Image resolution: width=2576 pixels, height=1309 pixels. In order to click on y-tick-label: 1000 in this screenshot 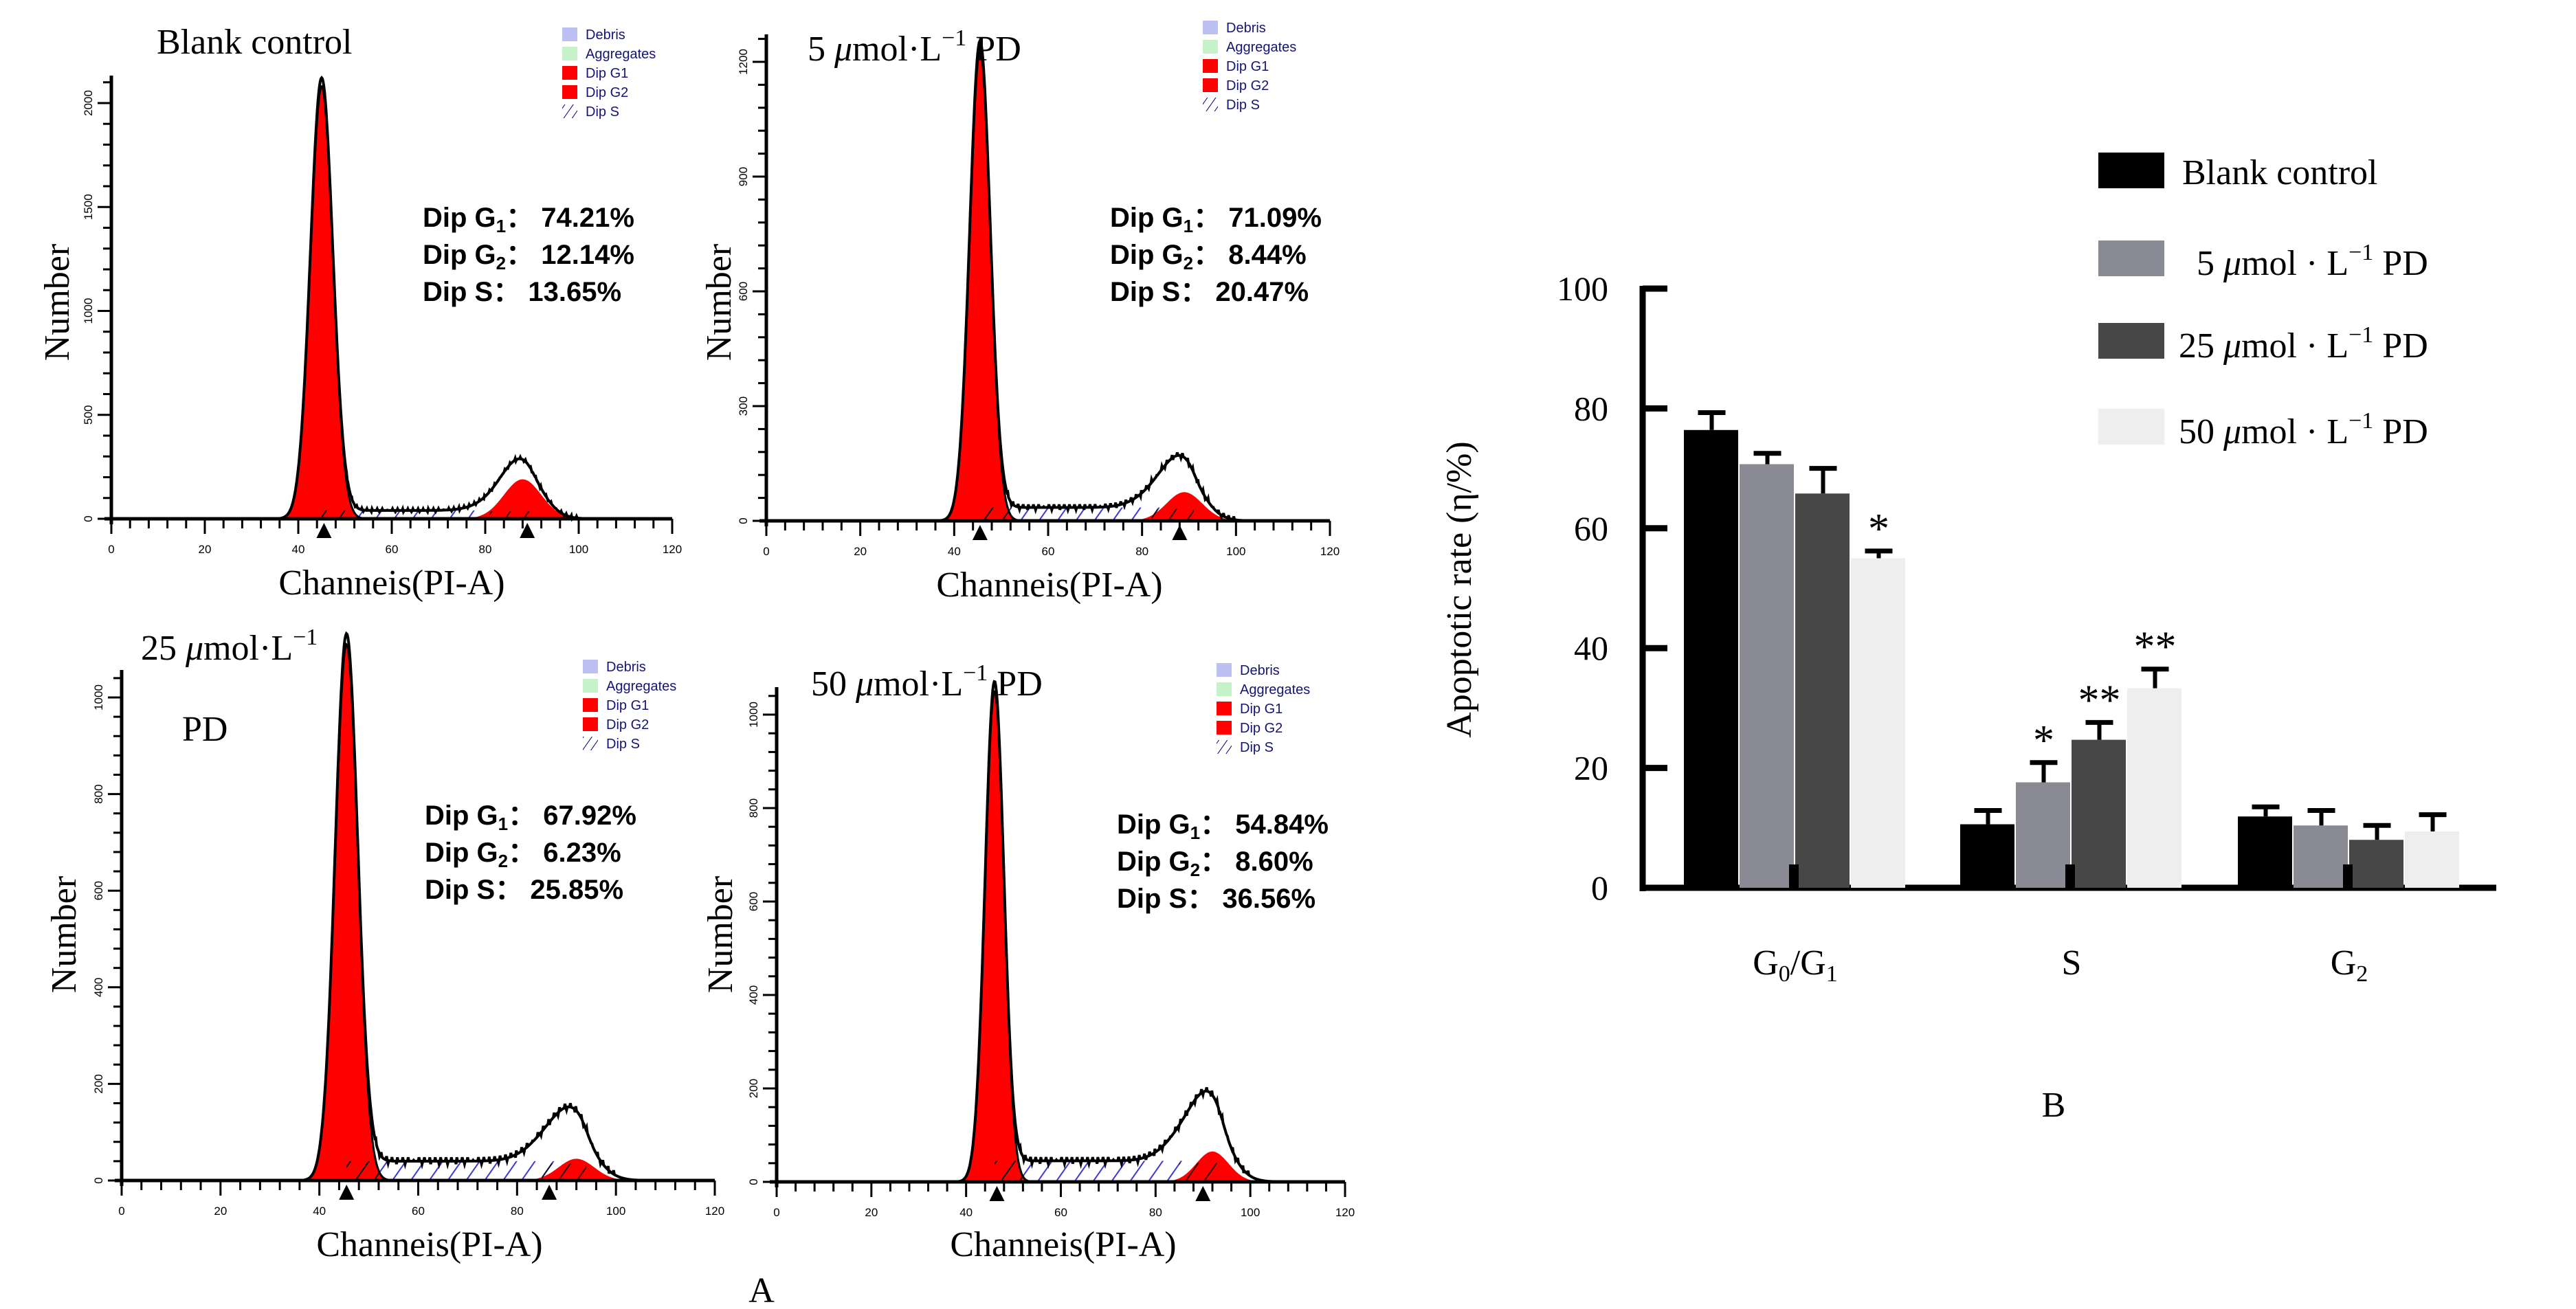, I will do `click(98, 697)`.